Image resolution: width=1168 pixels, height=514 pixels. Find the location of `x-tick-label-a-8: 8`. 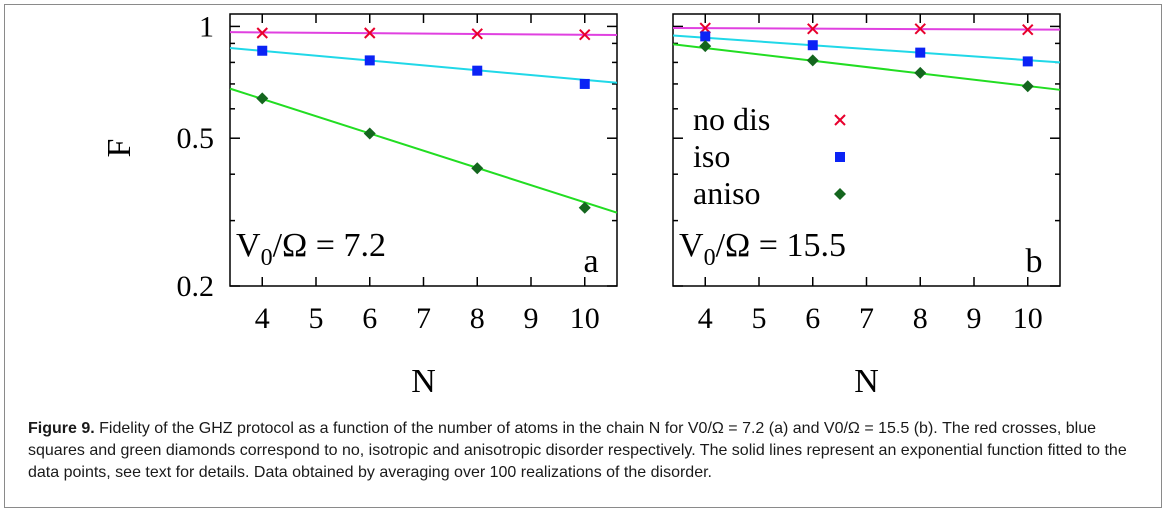

x-tick-label-a-8: 8 is located at coordinates (477, 318).